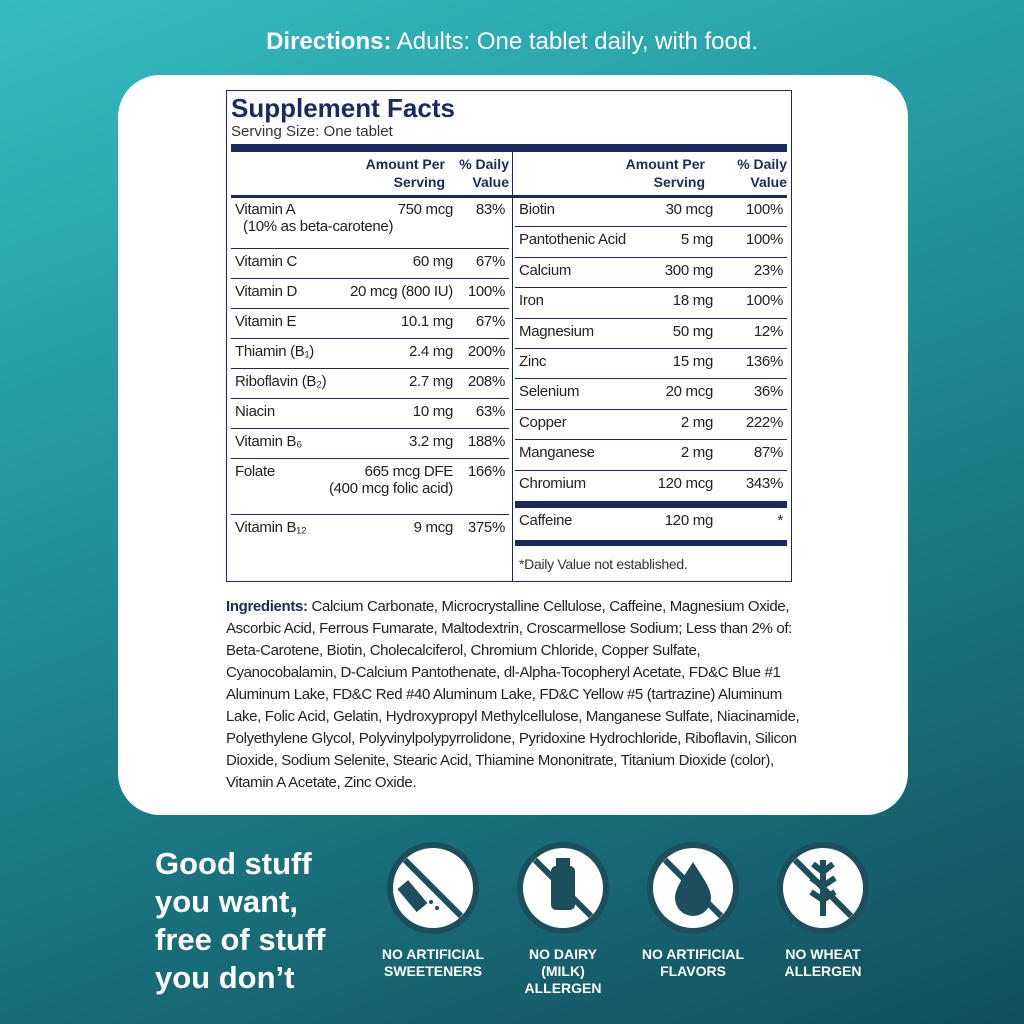 This screenshot has width=1024, height=1024. I want to click on badge-label-line: NO ARTIFICIAL, so click(693, 954).